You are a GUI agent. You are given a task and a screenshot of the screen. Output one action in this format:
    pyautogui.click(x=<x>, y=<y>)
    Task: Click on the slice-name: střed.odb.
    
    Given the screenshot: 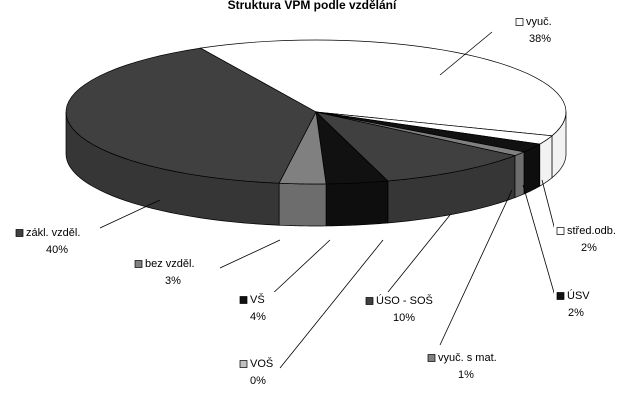 What is the action you would take?
    pyautogui.click(x=591, y=231)
    